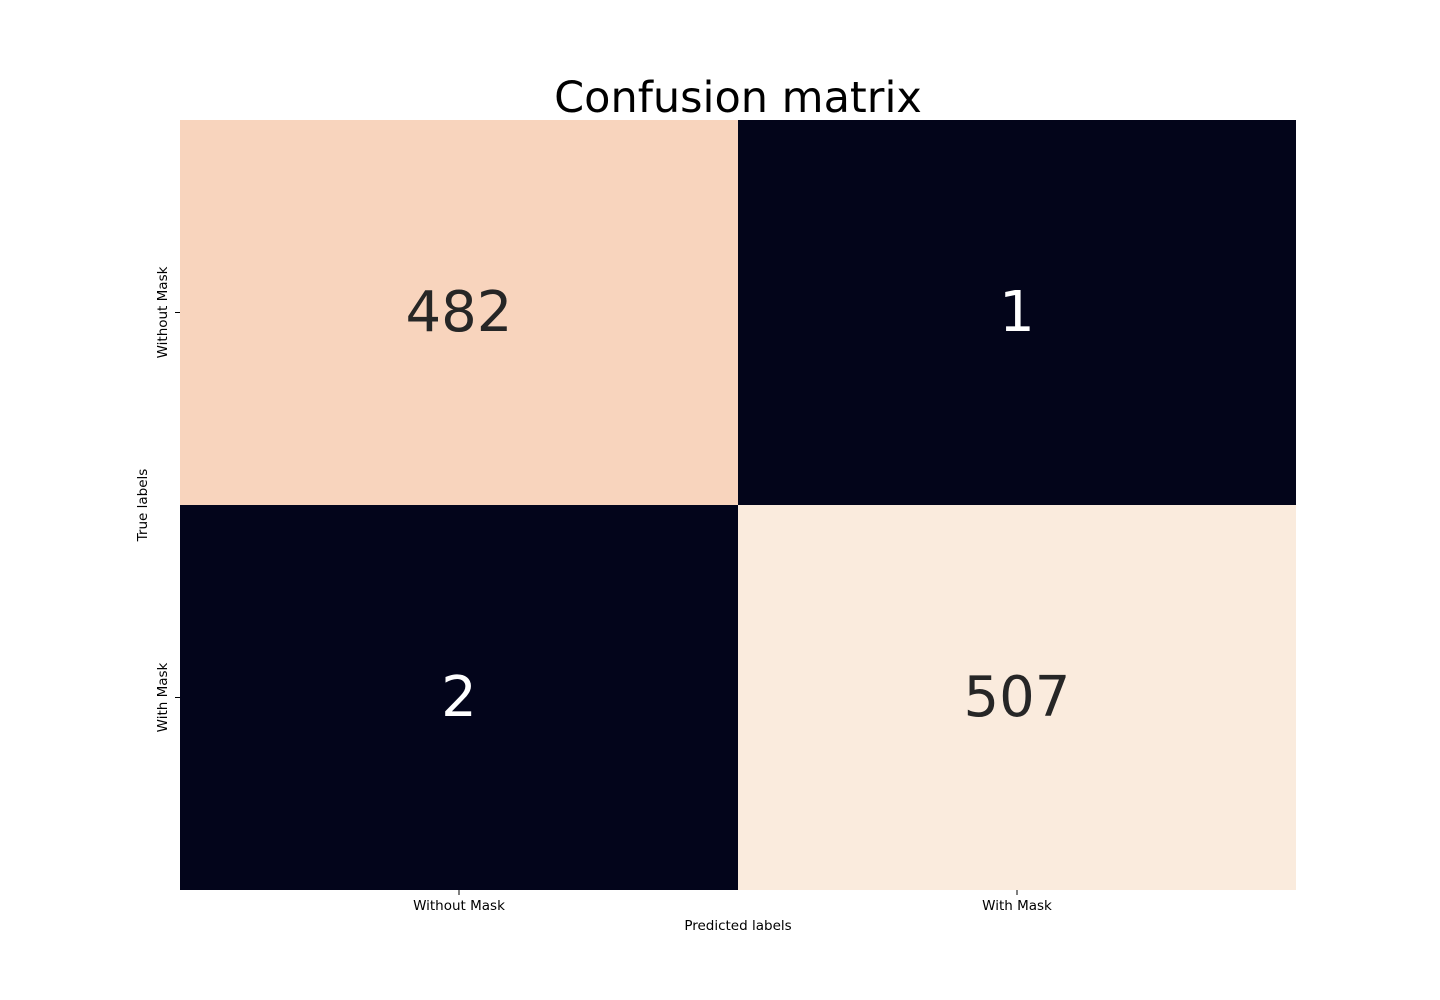 The height and width of the screenshot is (1000, 1440). What do you see at coordinates (143, 506) in the screenshot?
I see `y-axis-label: True labels` at bounding box center [143, 506].